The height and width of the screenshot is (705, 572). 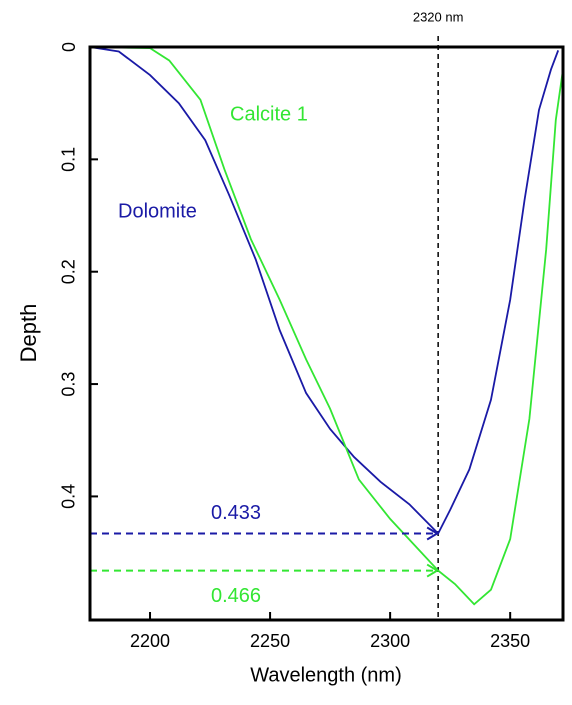 What do you see at coordinates (69, 384) in the screenshot?
I see `y-tick-label: 0.3` at bounding box center [69, 384].